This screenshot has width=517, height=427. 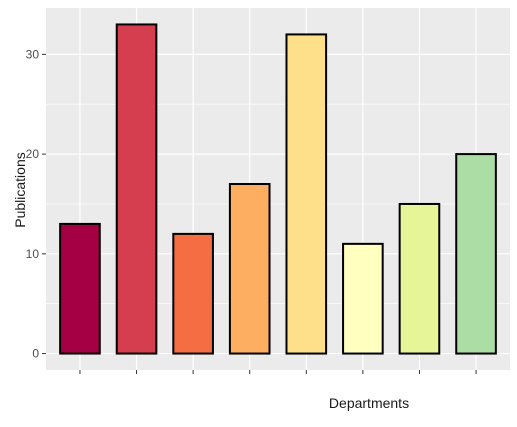 What do you see at coordinates (36, 204) in the screenshot?
I see `y-axis: 0 10 20 30` at bounding box center [36, 204].